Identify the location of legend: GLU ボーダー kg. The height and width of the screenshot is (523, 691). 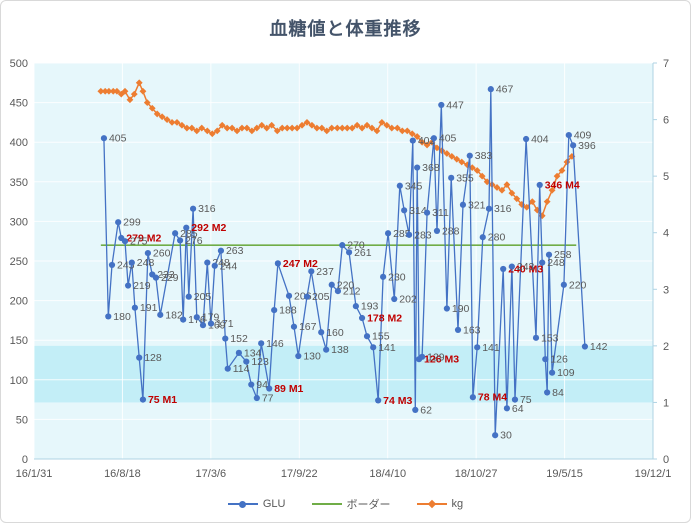
(345, 504).